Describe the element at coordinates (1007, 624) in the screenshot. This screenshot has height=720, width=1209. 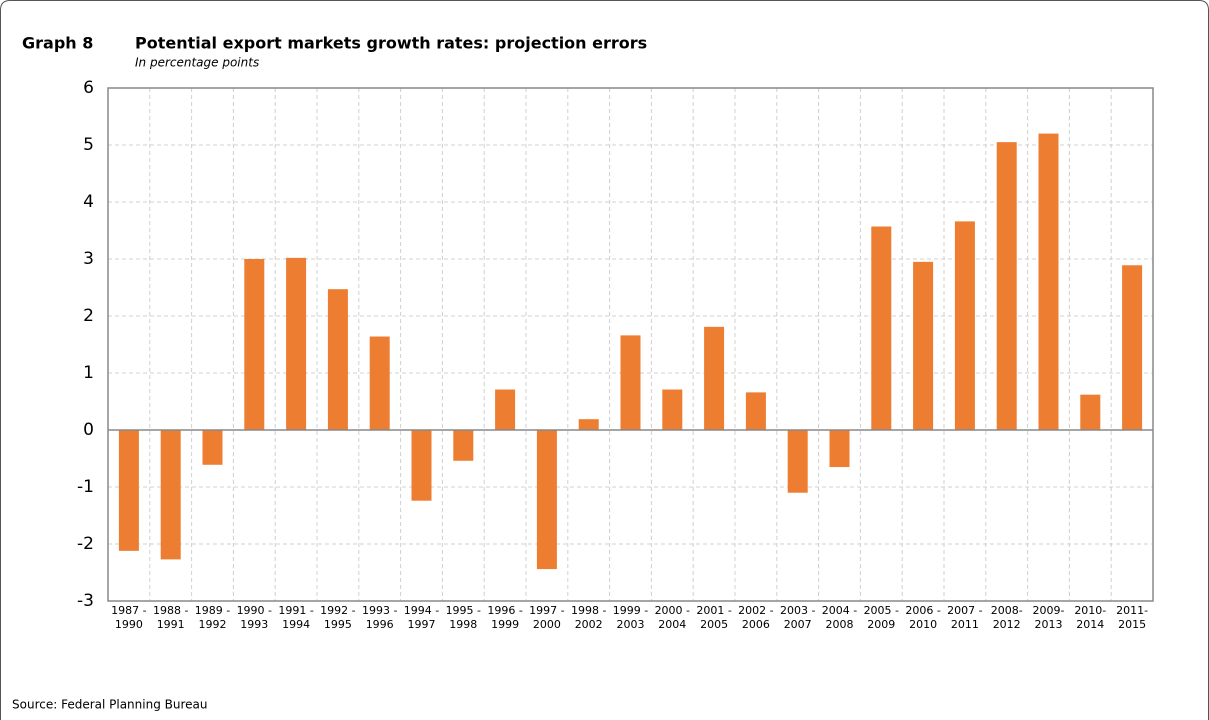
I see `x-tick-label: 2012` at that location.